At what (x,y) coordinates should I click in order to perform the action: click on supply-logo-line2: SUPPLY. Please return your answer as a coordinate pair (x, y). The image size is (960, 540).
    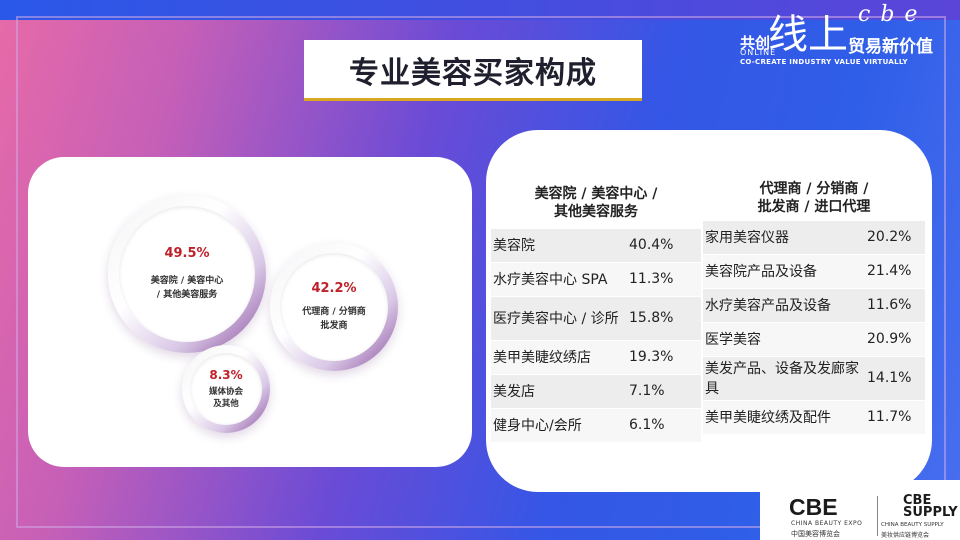
    Looking at the image, I should click on (930, 513).